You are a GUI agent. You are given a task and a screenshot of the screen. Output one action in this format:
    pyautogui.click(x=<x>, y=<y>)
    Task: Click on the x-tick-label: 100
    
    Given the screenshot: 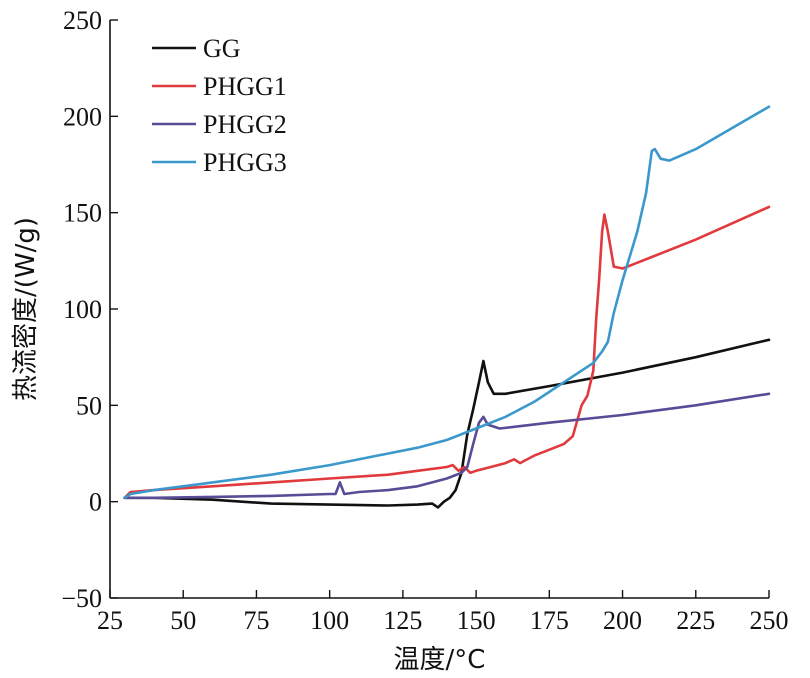 What is the action you would take?
    pyautogui.click(x=329, y=620)
    